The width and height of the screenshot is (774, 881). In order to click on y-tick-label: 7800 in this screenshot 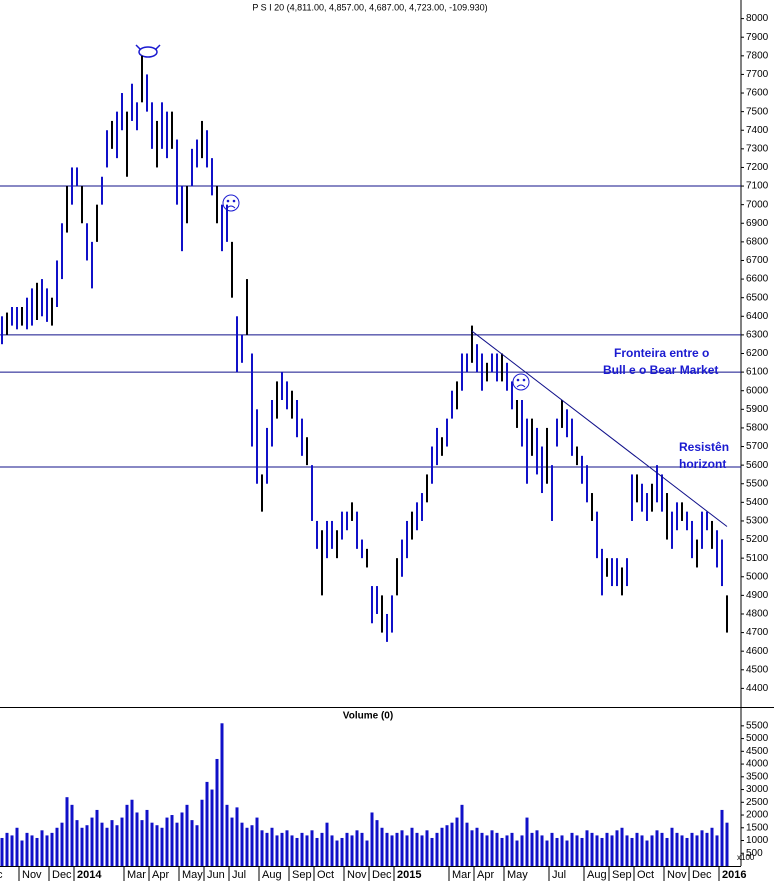, I will do `click(757, 55)`.